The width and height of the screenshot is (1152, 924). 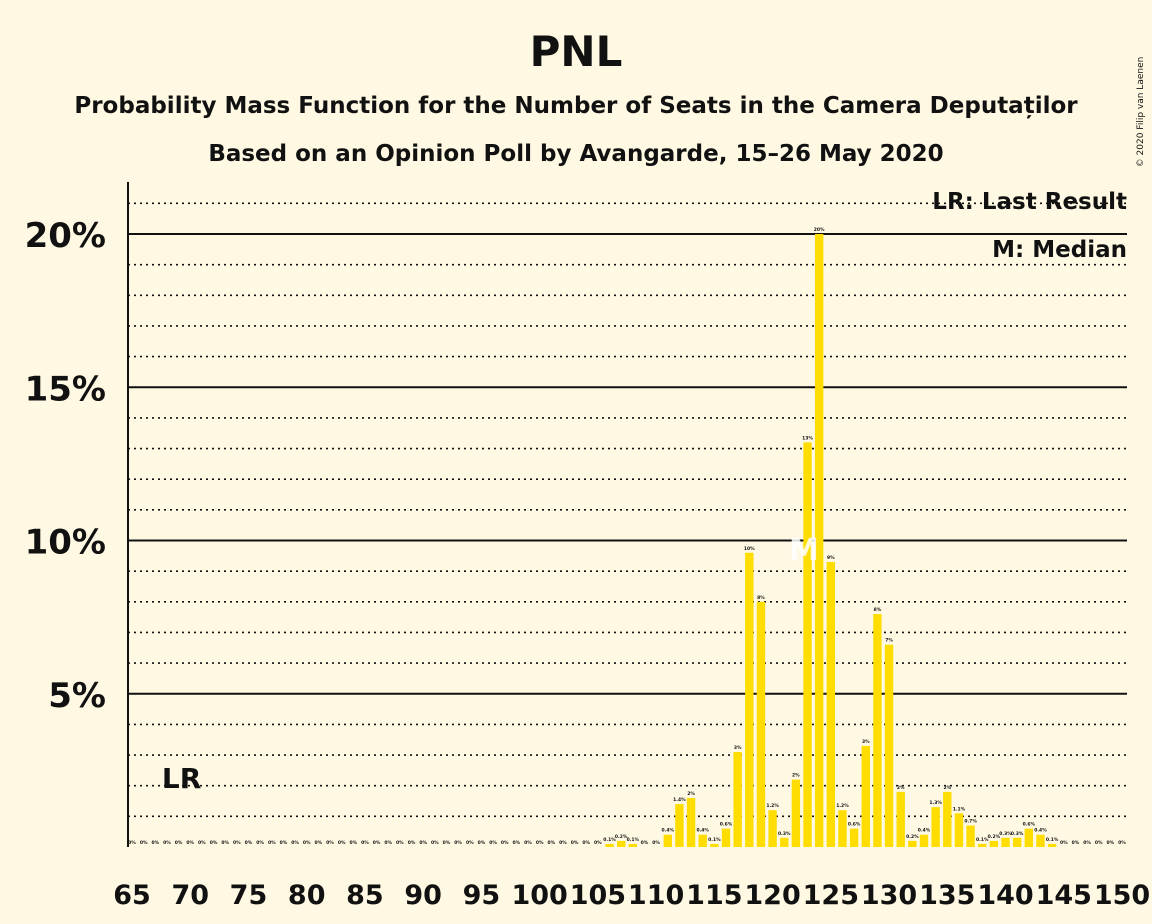 What do you see at coordinates (540, 843) in the screenshot?
I see `value-label-seat-100: 0%` at bounding box center [540, 843].